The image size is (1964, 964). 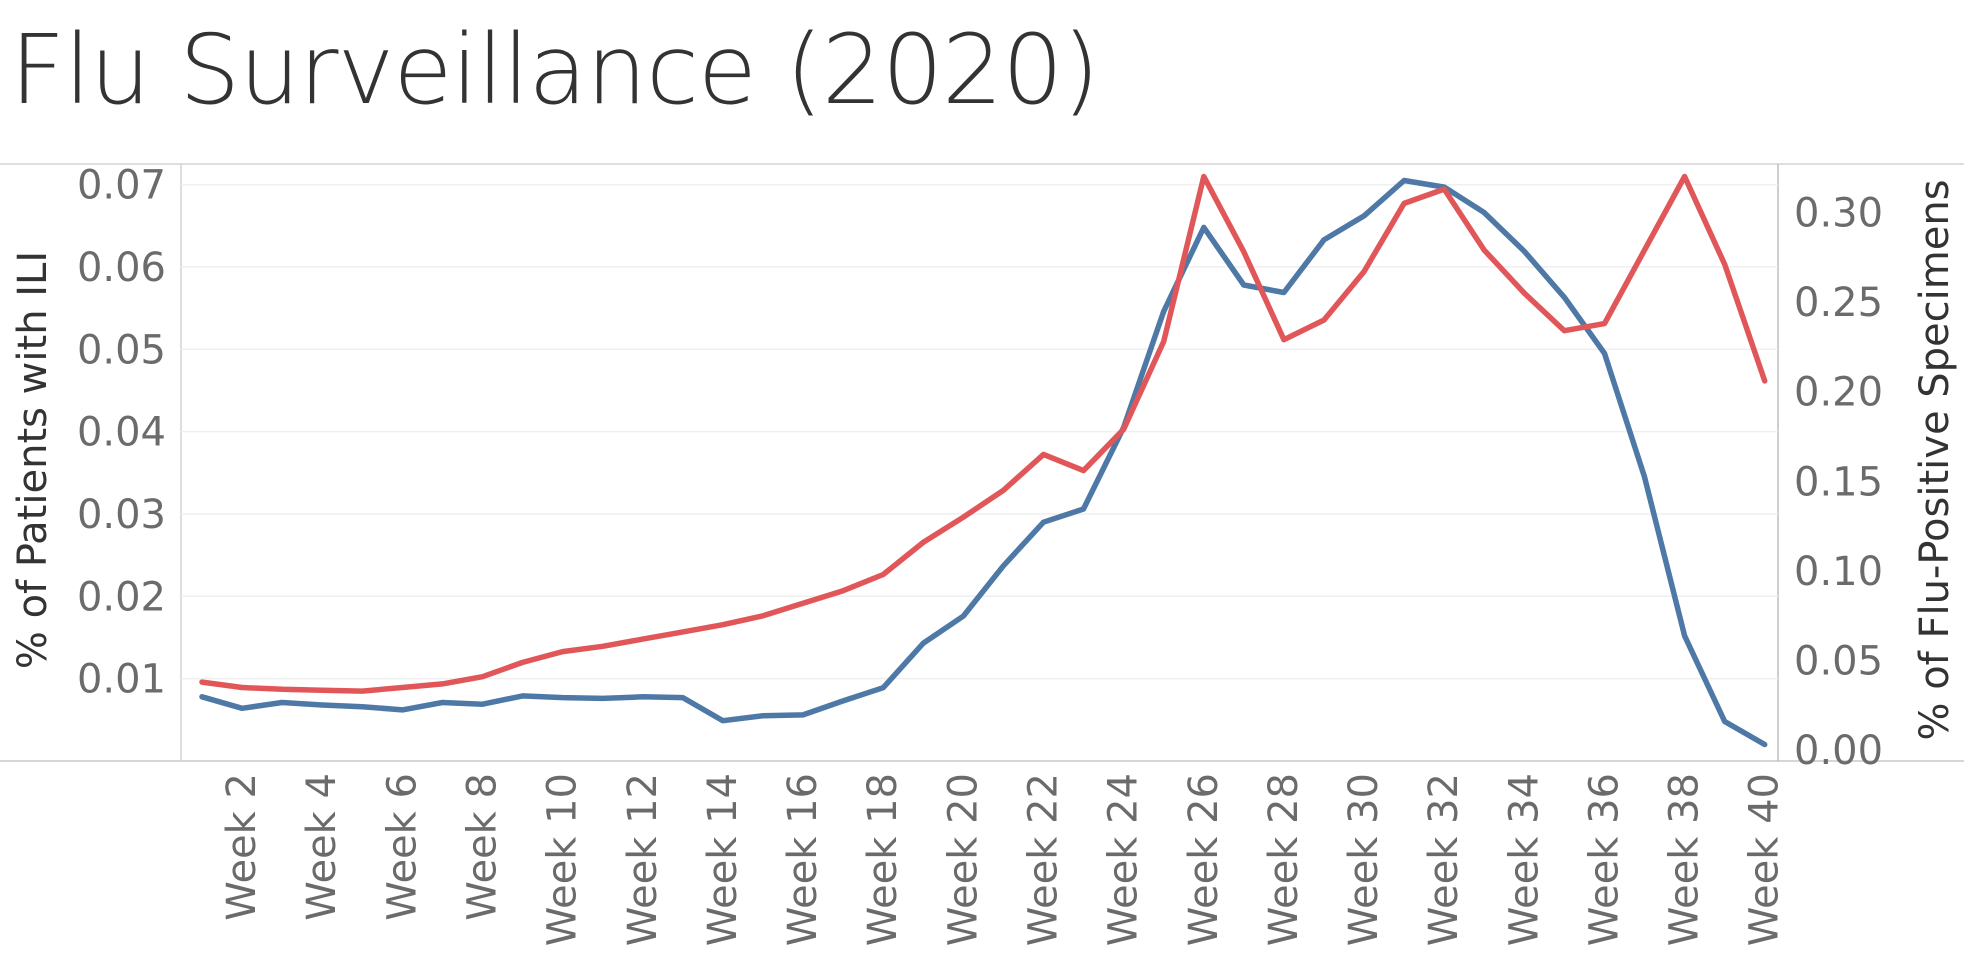 What do you see at coordinates (723, 859) in the screenshot?
I see `x-tick-label: Week 14` at bounding box center [723, 859].